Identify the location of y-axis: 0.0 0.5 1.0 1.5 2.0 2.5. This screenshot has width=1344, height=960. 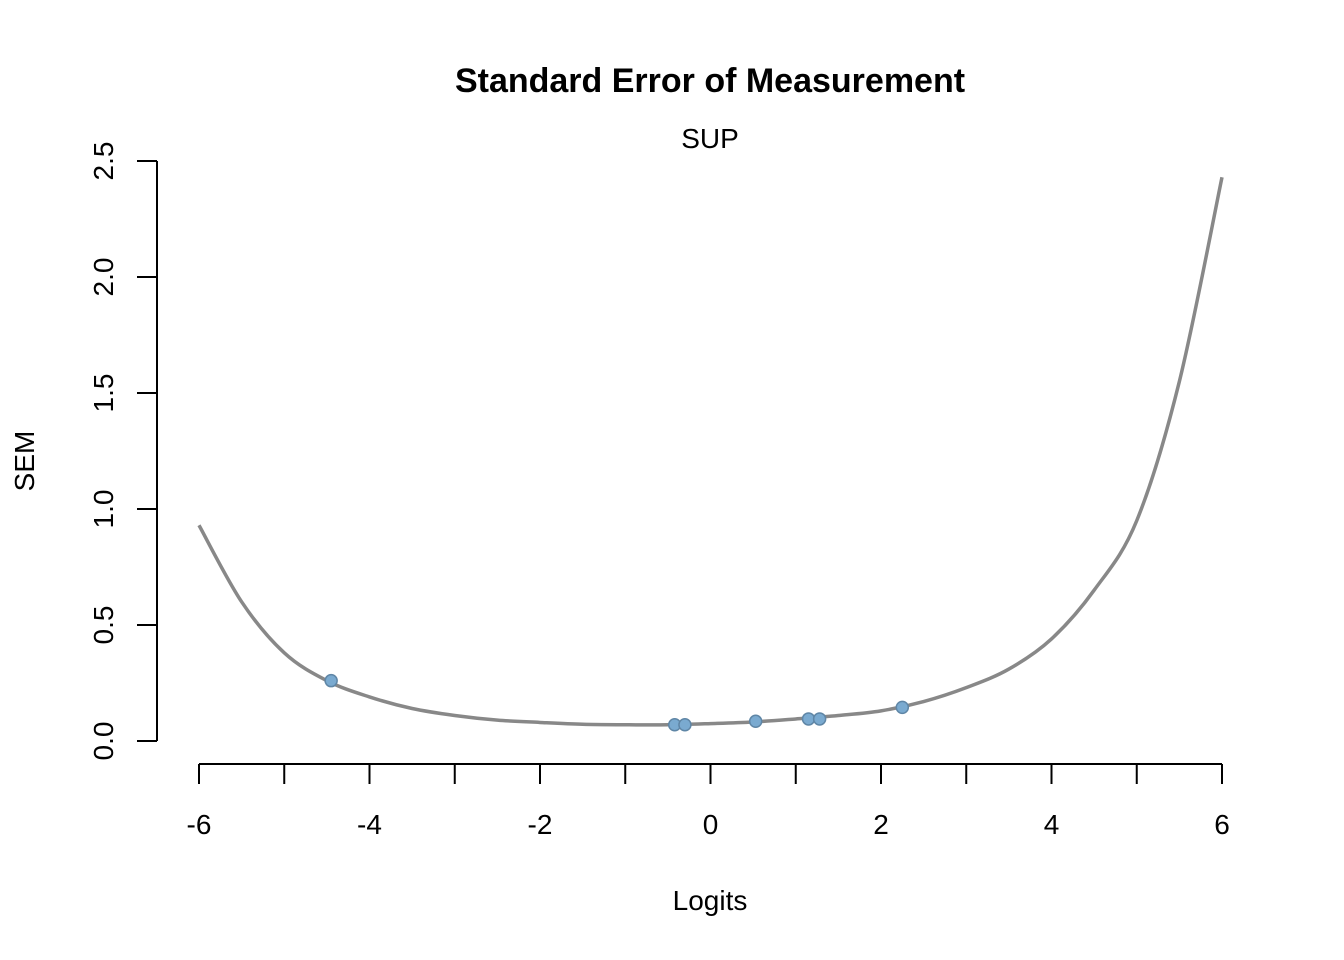
(123, 451).